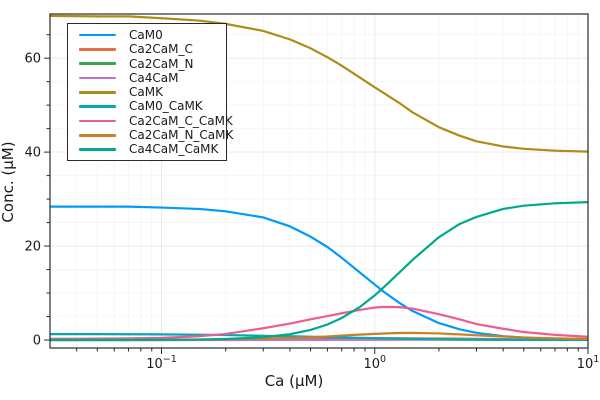 This screenshot has height=400, width=600. What do you see at coordinates (181, 135) in the screenshot?
I see `legend-label: Ca2CaM_N_CaMK` at bounding box center [181, 135].